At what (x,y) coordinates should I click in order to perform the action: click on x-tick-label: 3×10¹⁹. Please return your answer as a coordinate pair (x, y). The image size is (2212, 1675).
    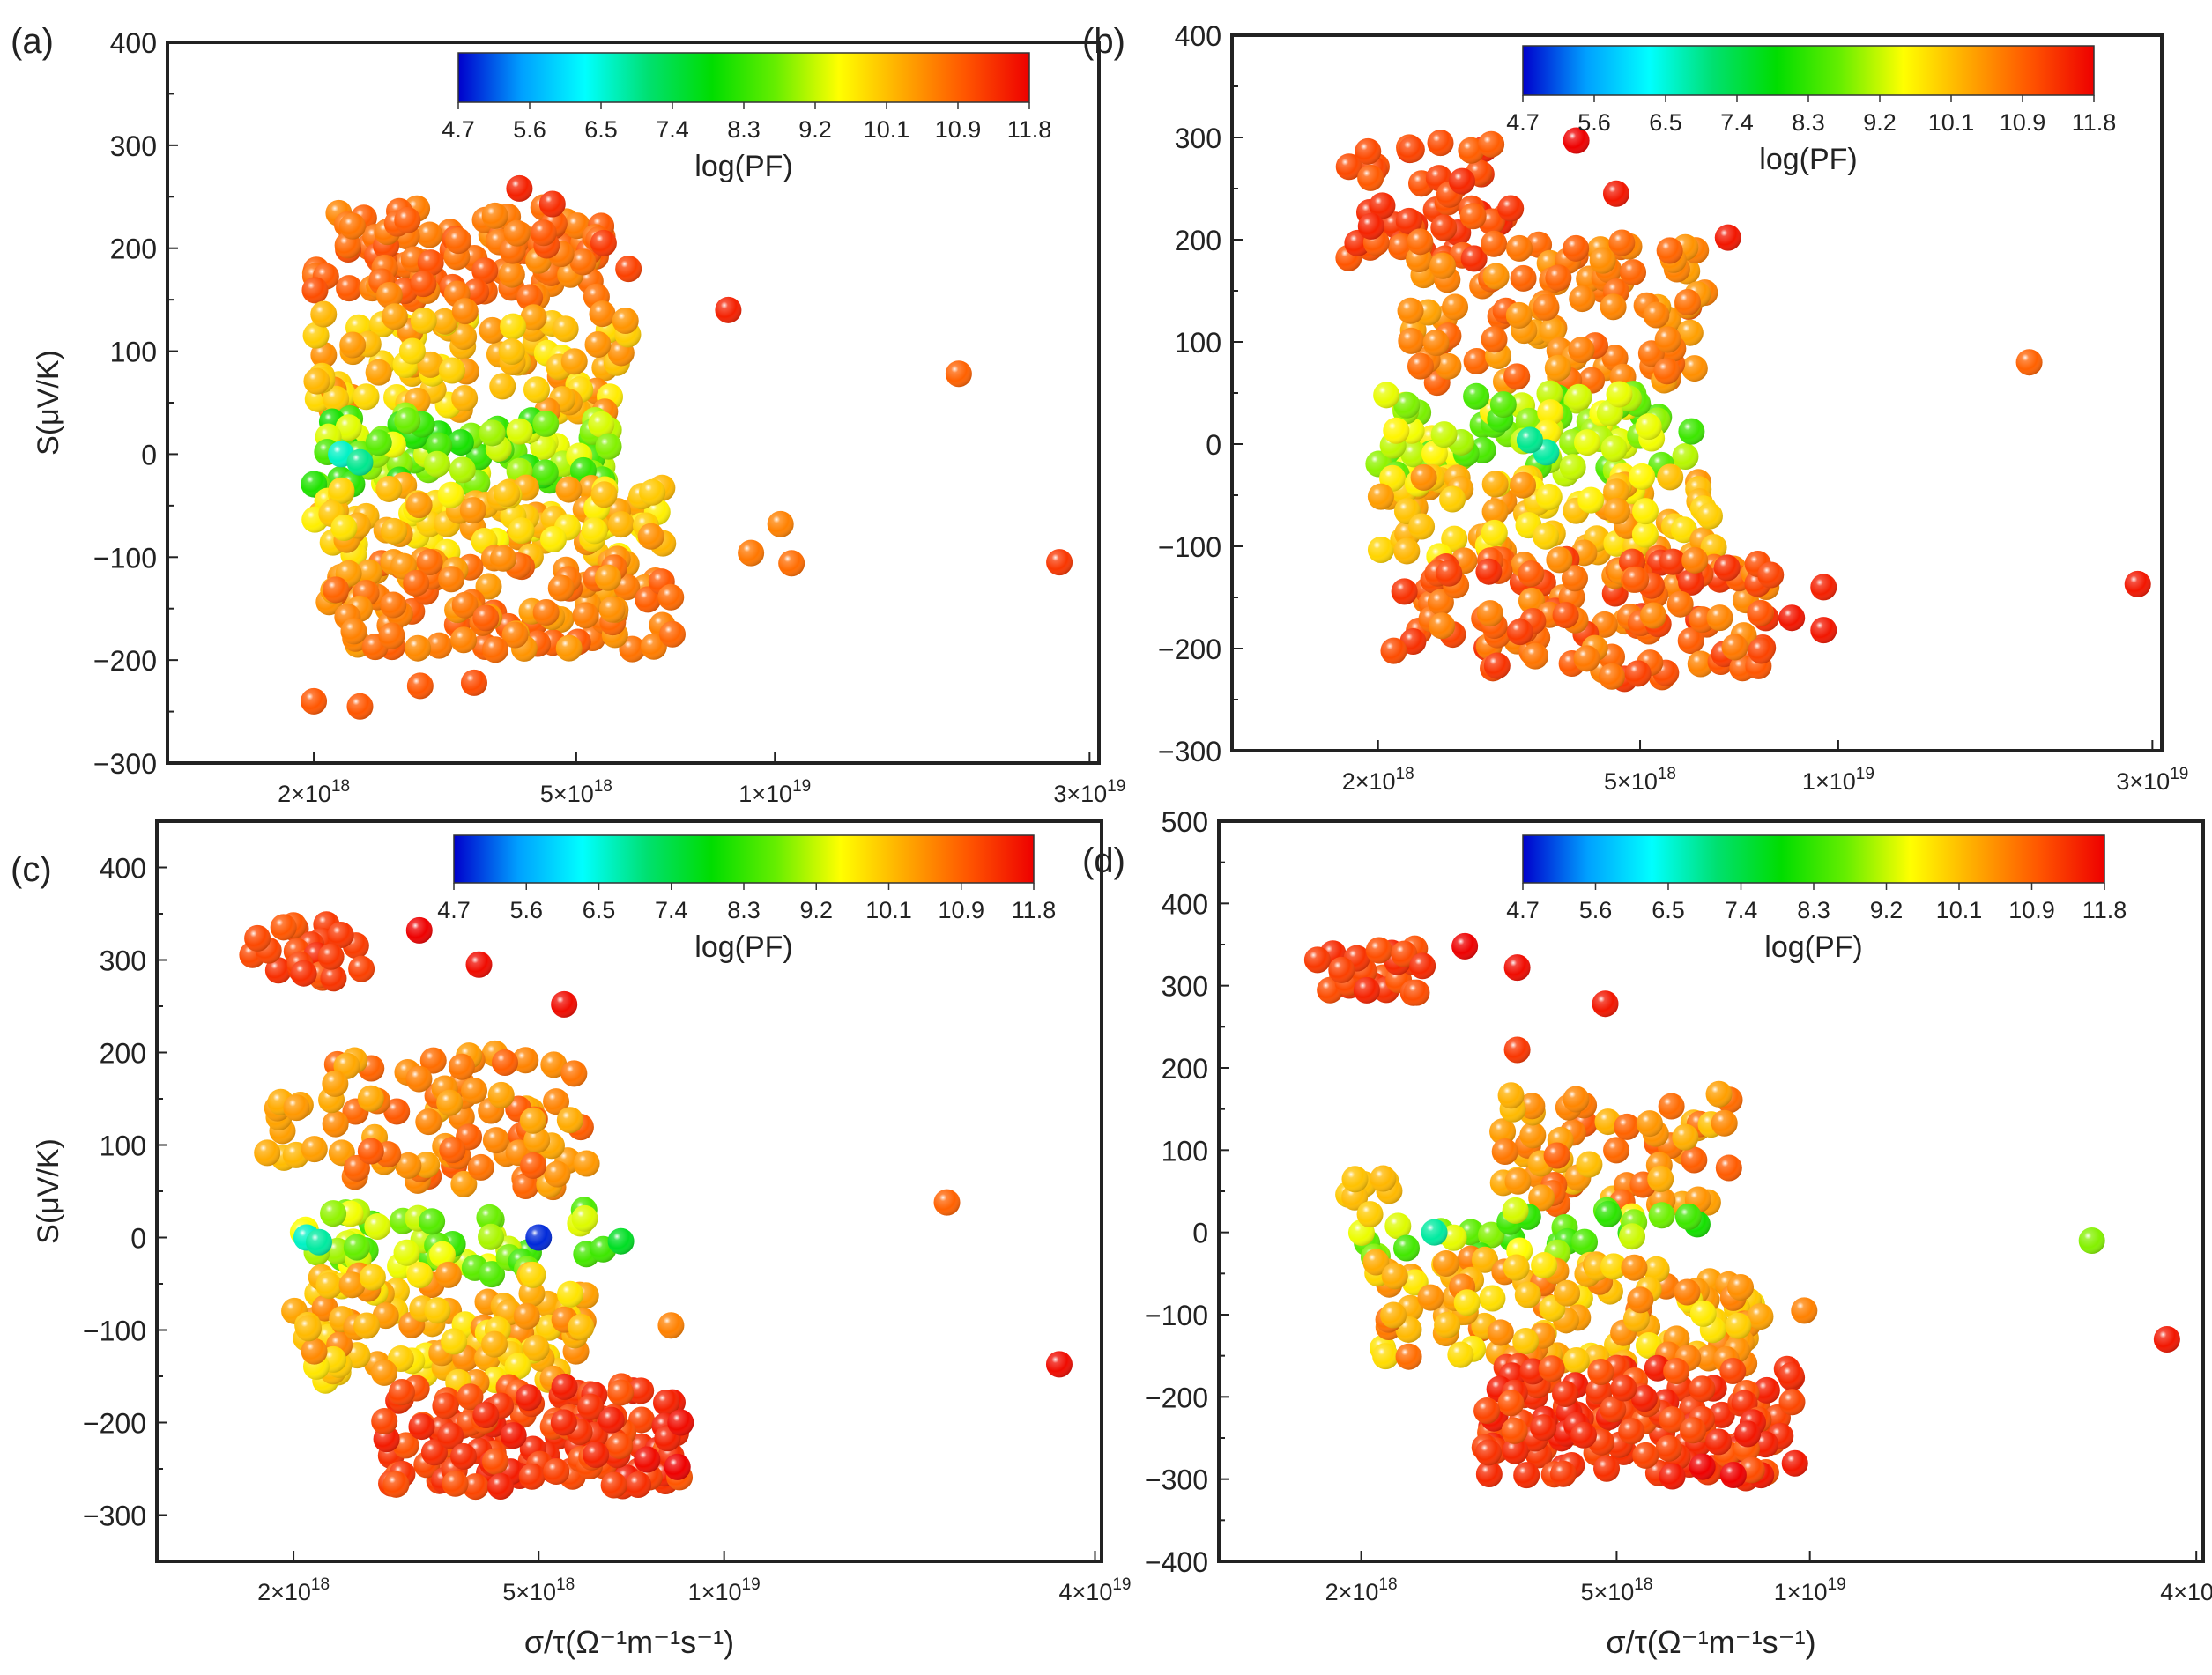
    Looking at the image, I should click on (1089, 792).